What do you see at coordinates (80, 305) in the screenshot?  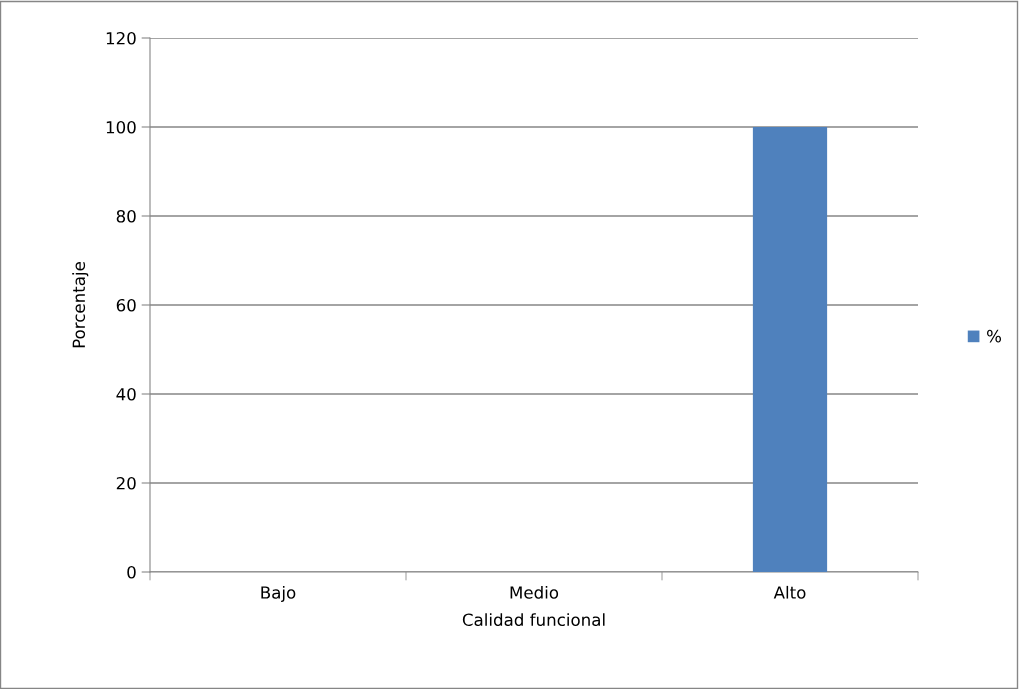 I see `y-axis-title: Porcentaje` at bounding box center [80, 305].